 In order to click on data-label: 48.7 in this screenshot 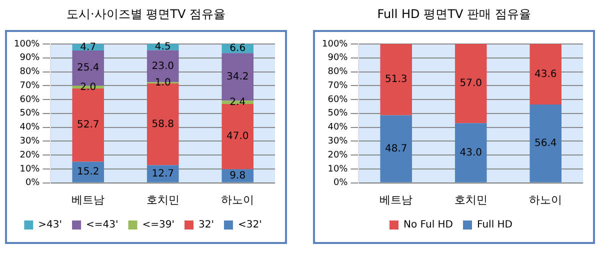, I will do `click(396, 148)`.